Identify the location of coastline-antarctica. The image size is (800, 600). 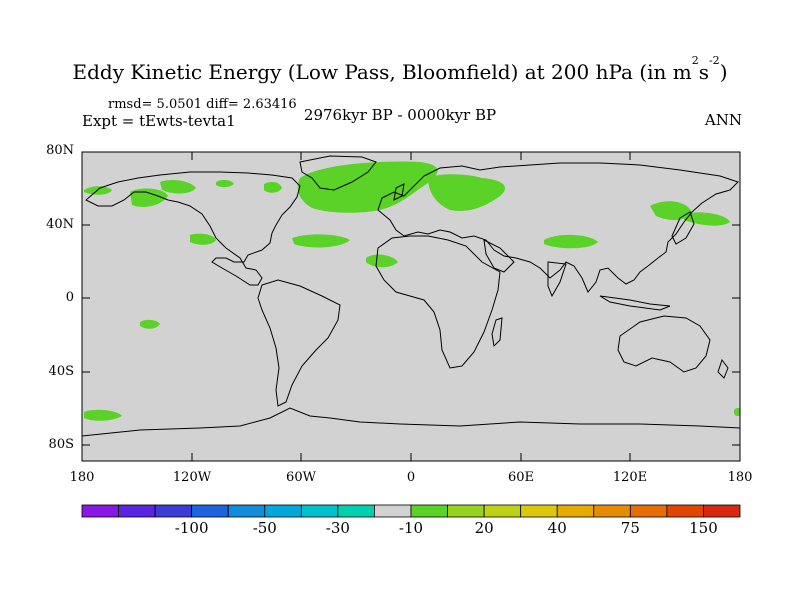
(411, 422).